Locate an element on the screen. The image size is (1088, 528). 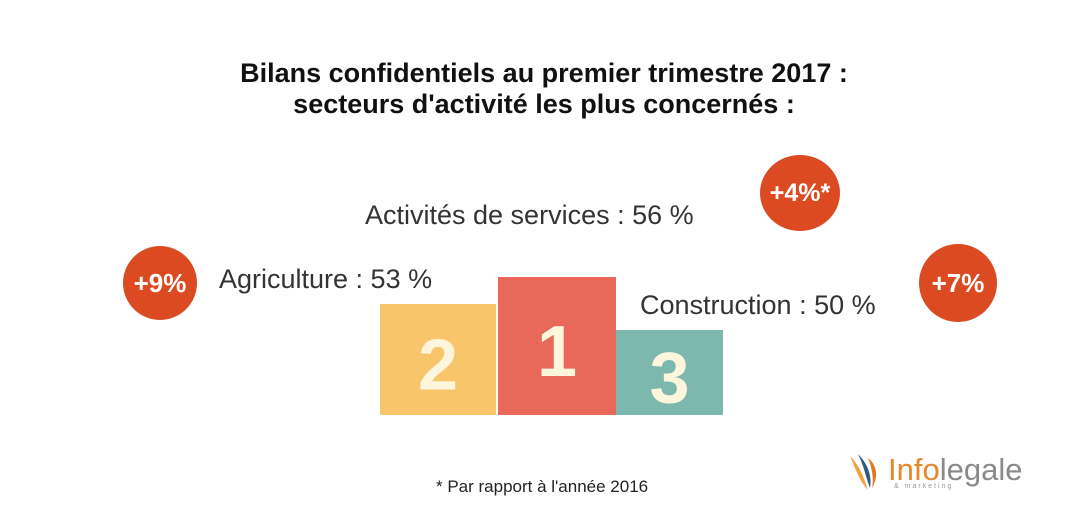
podium-step-construction is located at coordinates (669, 372).